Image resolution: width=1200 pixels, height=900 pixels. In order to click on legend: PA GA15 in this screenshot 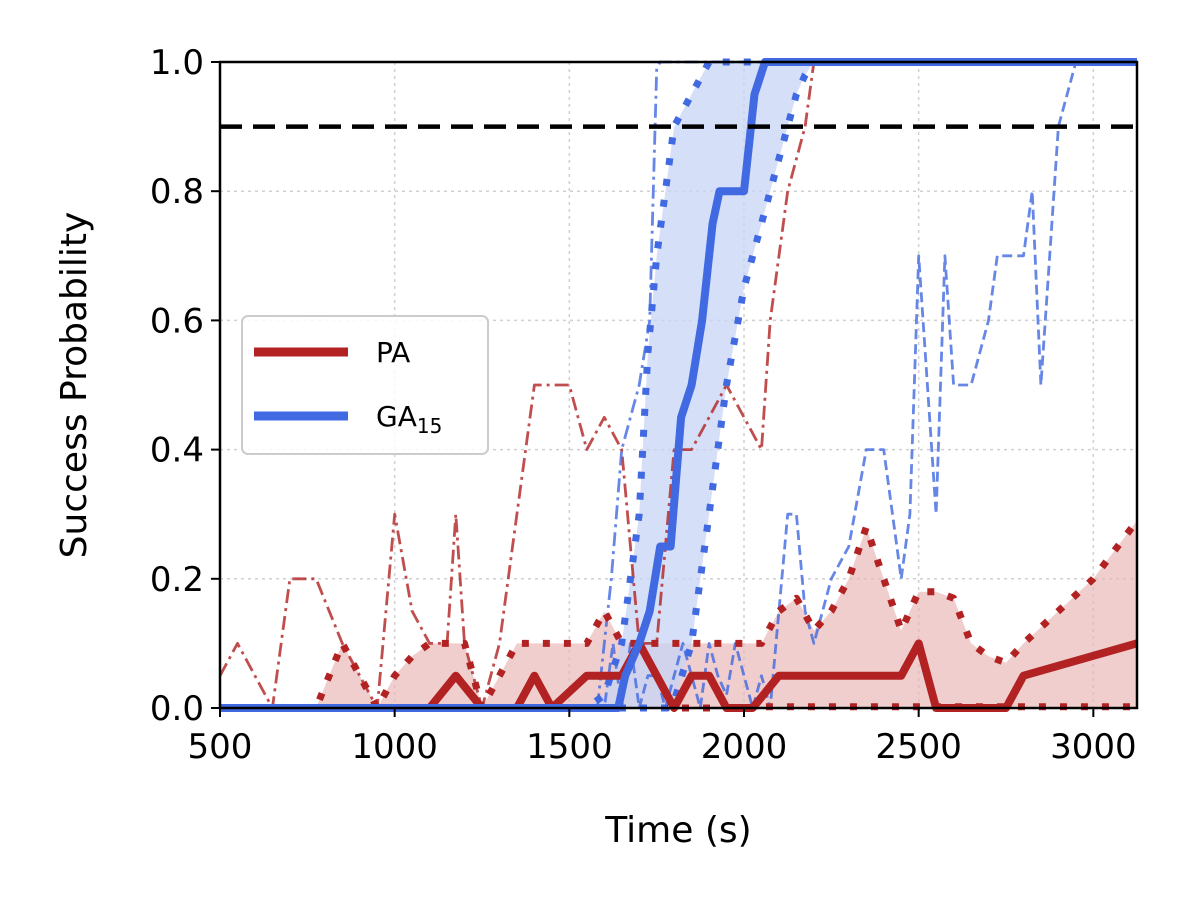, I will do `click(365, 385)`.